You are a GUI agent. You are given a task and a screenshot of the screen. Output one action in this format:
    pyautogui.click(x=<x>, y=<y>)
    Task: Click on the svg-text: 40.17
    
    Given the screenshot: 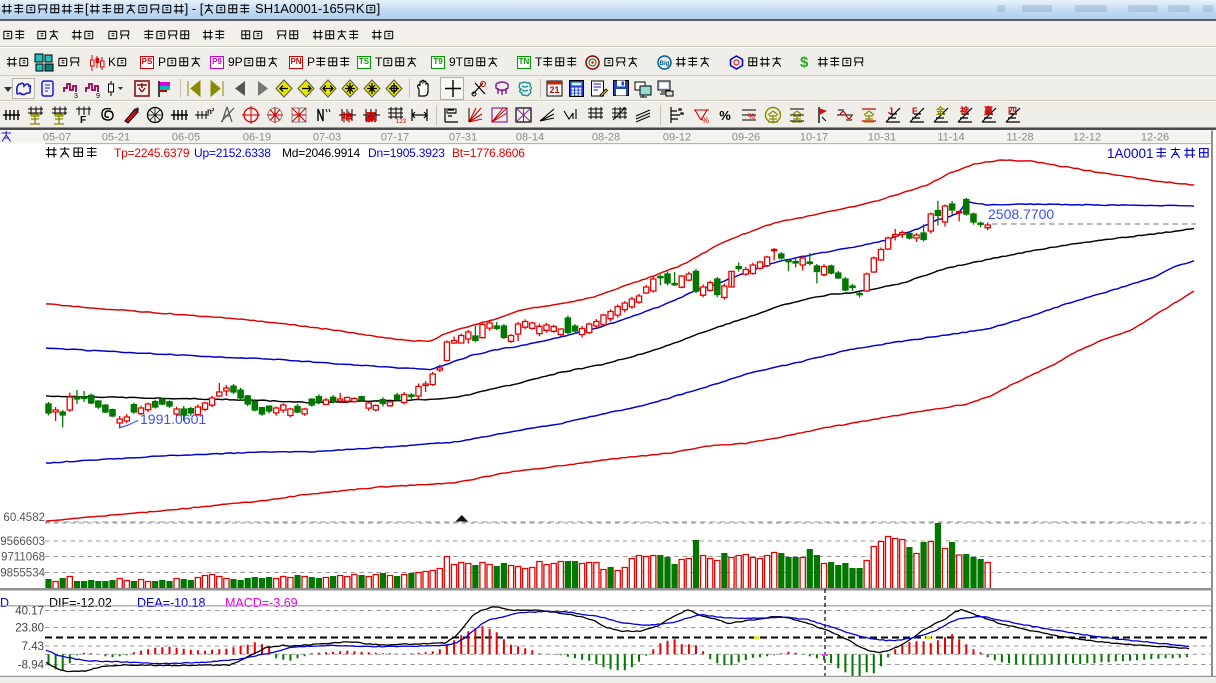 What is the action you would take?
    pyautogui.click(x=29, y=612)
    